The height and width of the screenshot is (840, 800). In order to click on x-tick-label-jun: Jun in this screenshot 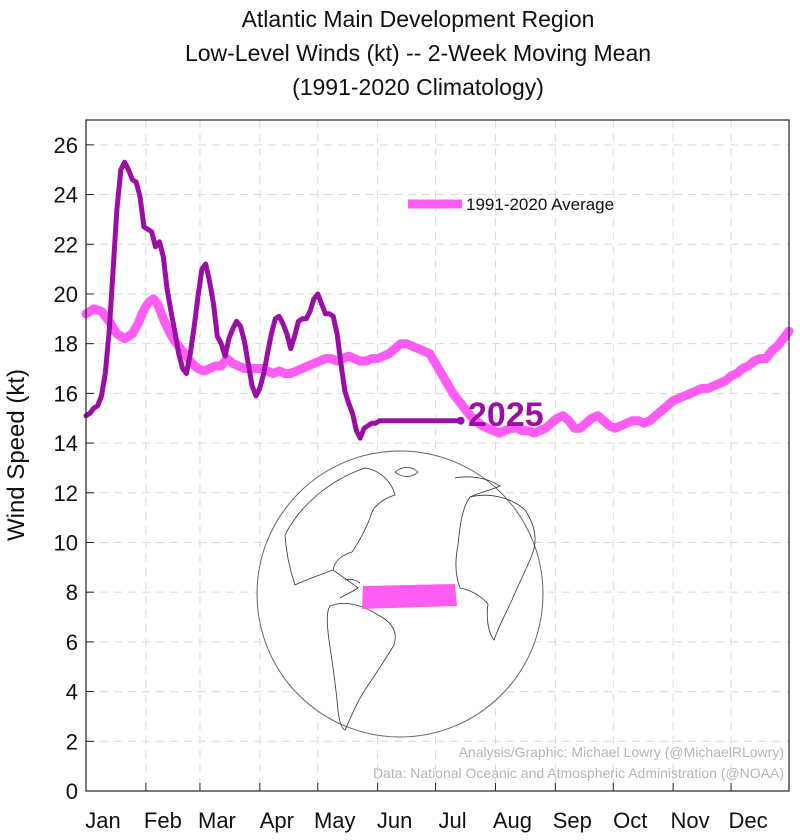, I will do `click(394, 820)`.